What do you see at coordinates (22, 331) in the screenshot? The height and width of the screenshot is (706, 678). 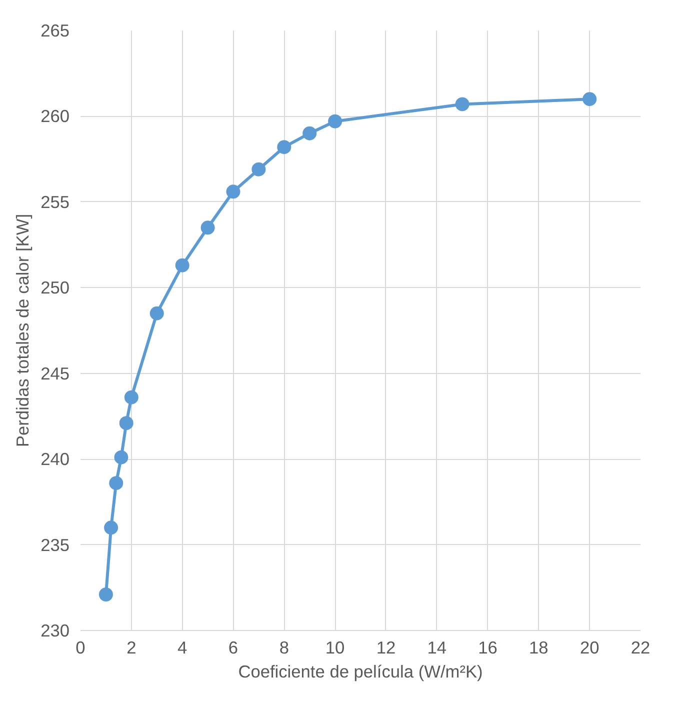 I see `y-axis-title: Perdidas totales de calor [KW]` at bounding box center [22, 331].